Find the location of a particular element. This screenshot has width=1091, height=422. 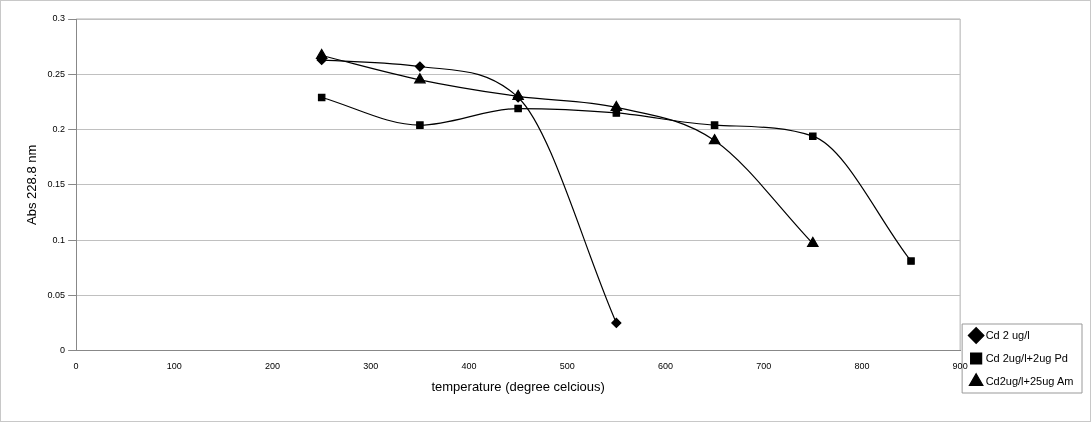

y-tick-label: 0.15 is located at coordinates (56, 184).